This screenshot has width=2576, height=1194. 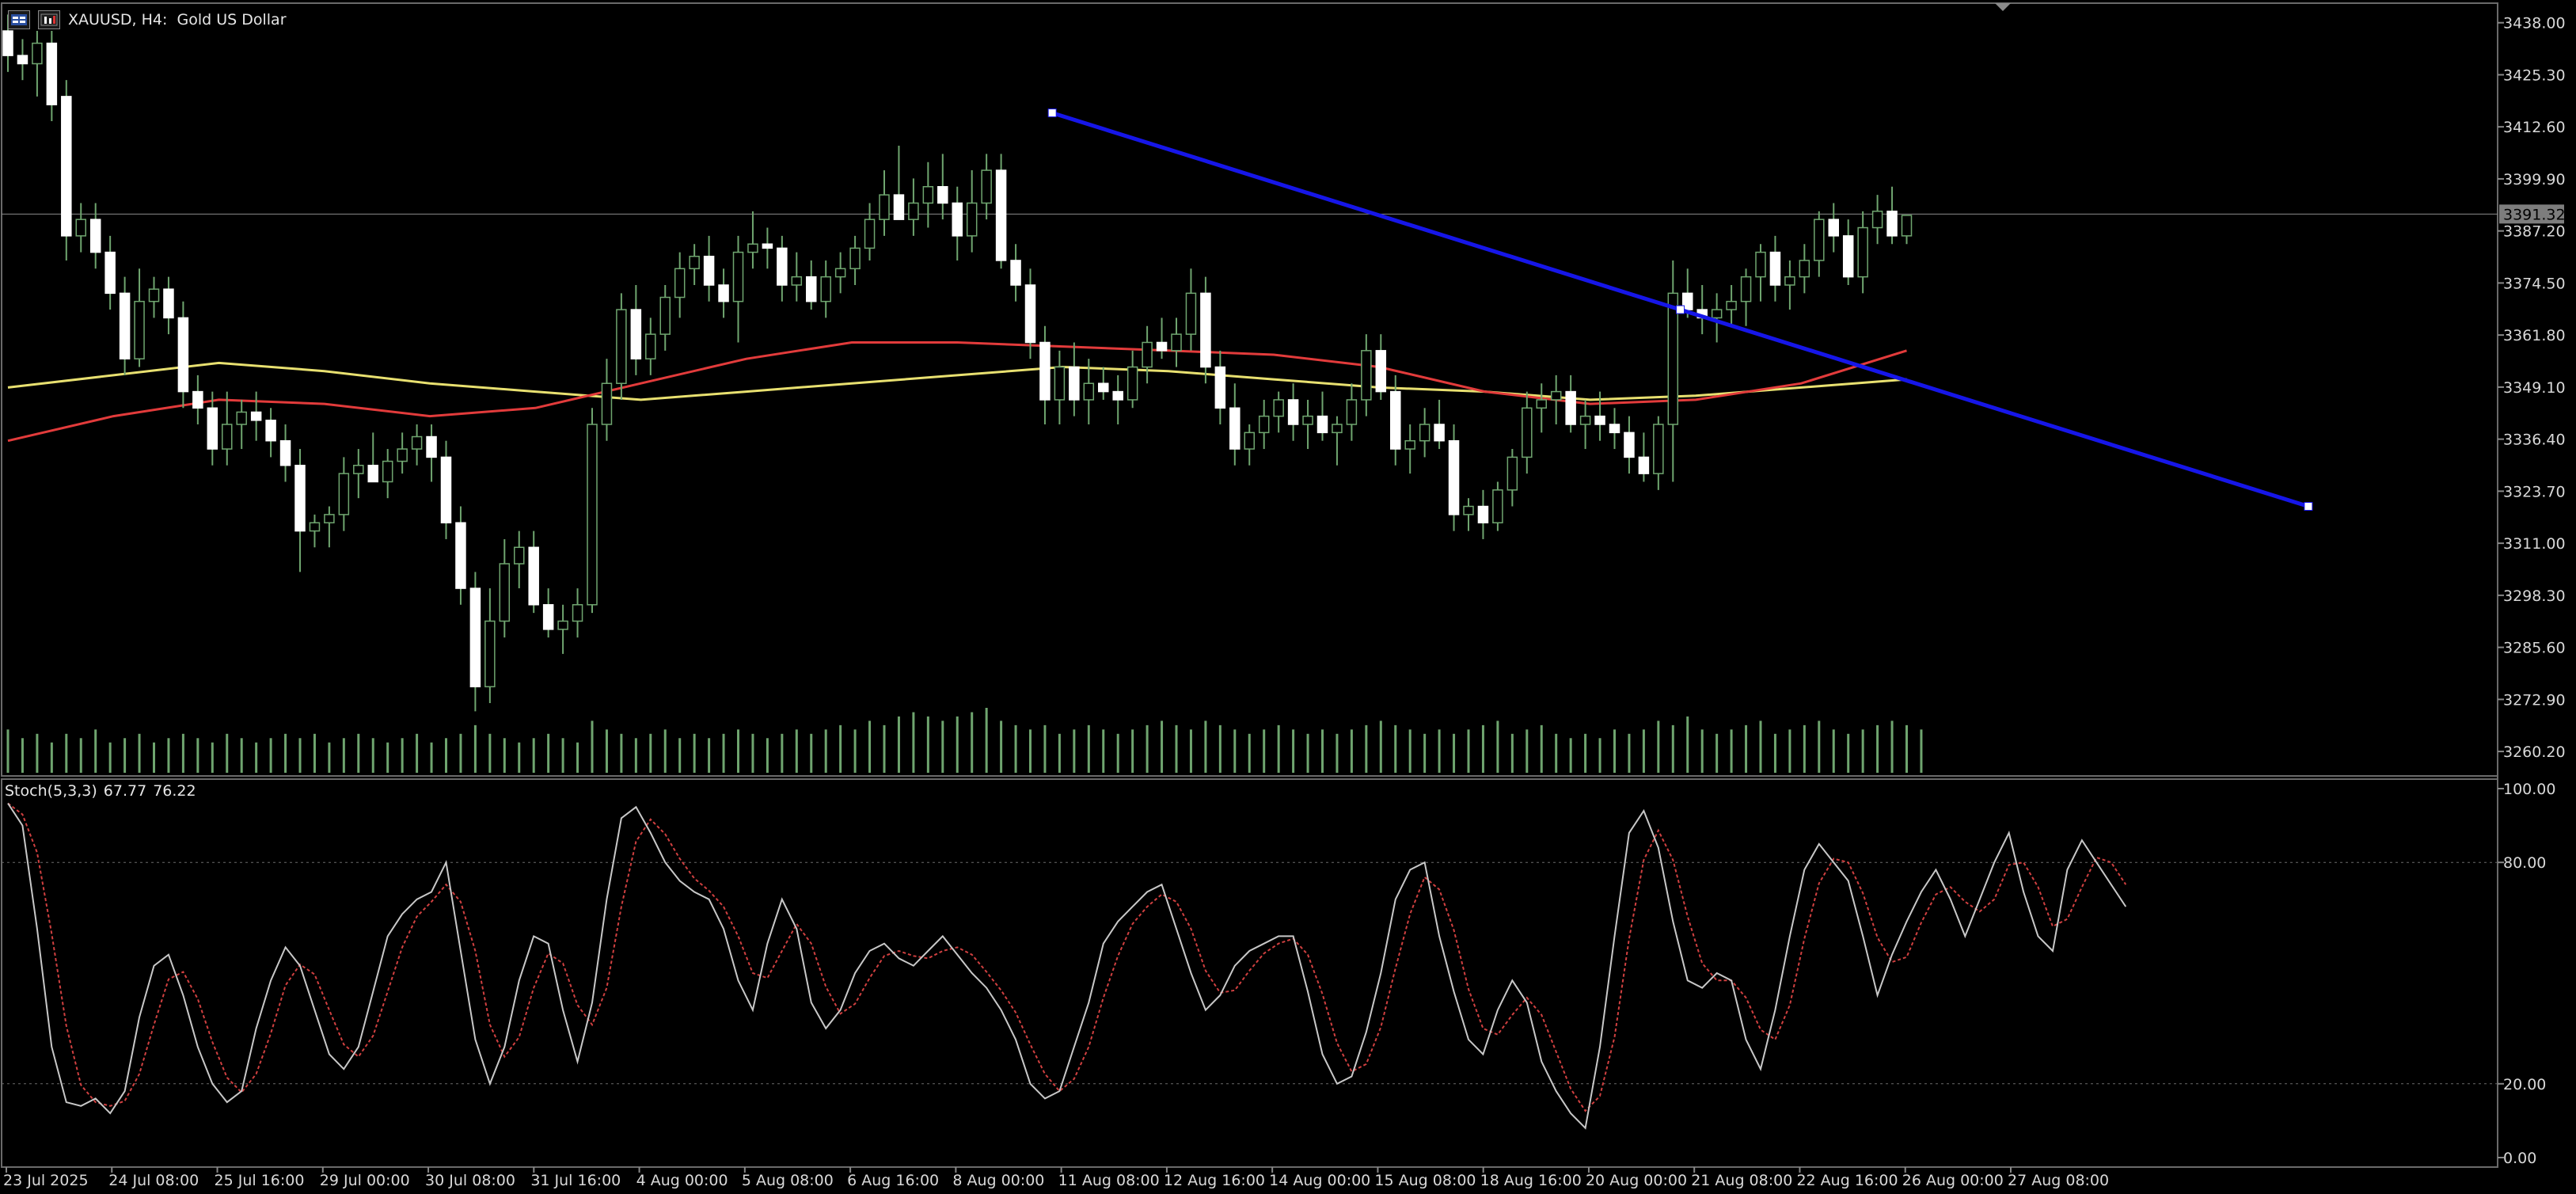 I want to click on scroll-marker-icon, so click(x=2003, y=7).